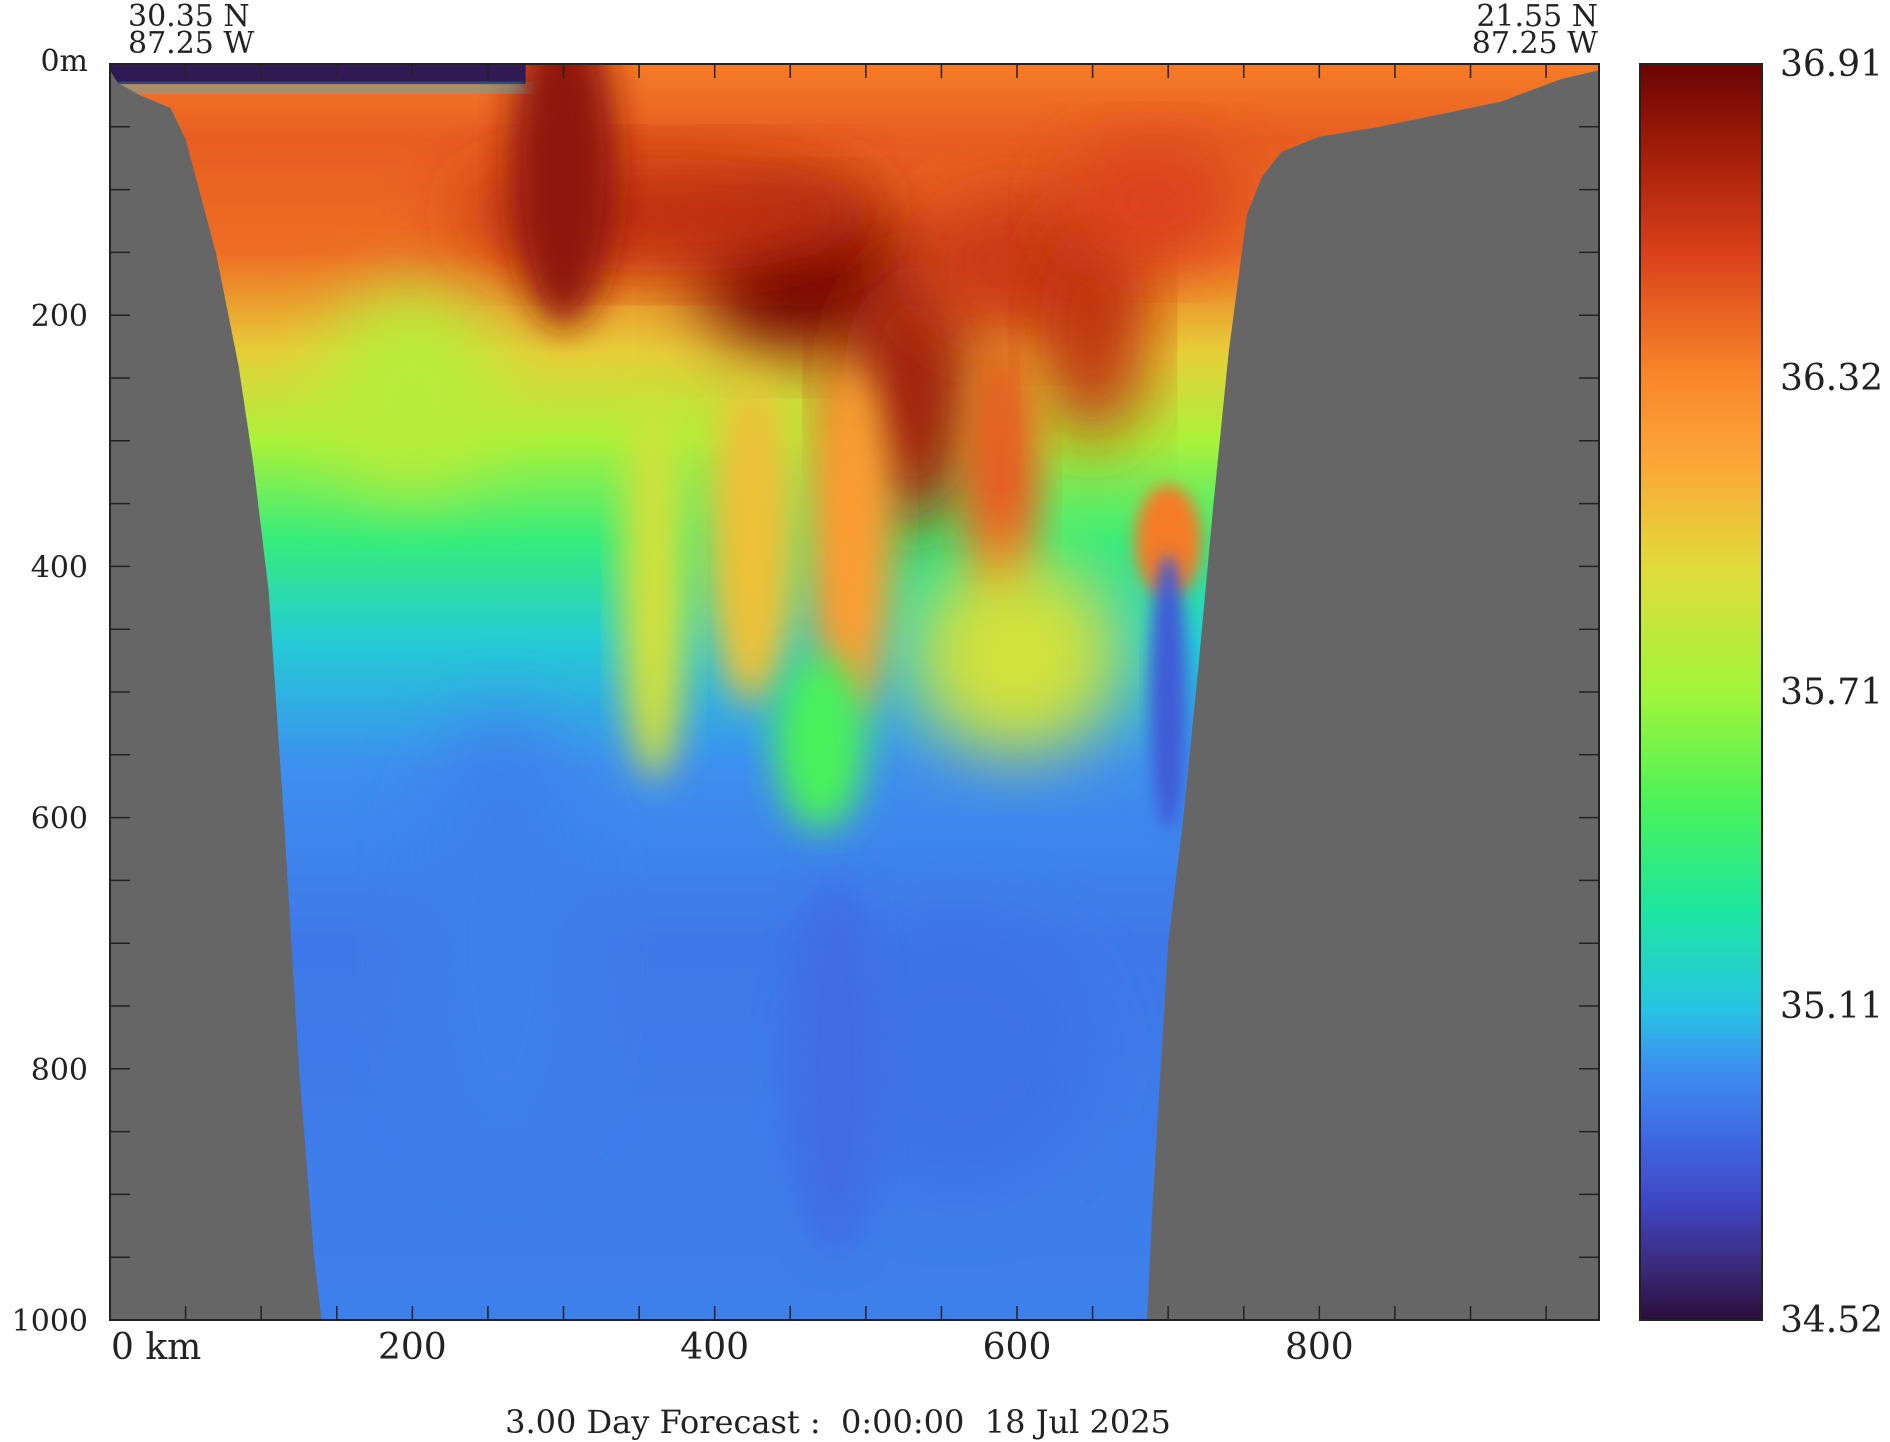 This screenshot has width=1890, height=1442. I want to click on x-tick-label: 800, so click(1319, 1347).